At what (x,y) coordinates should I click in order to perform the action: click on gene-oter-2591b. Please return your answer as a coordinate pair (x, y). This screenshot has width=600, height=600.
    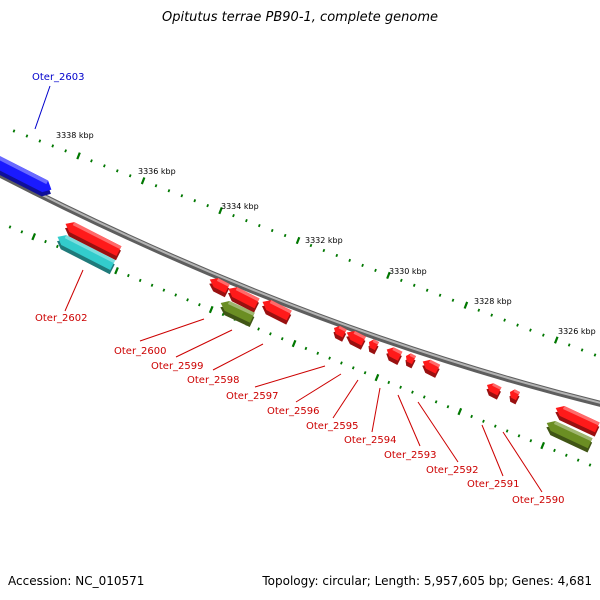
    Looking at the image, I should click on (515, 397).